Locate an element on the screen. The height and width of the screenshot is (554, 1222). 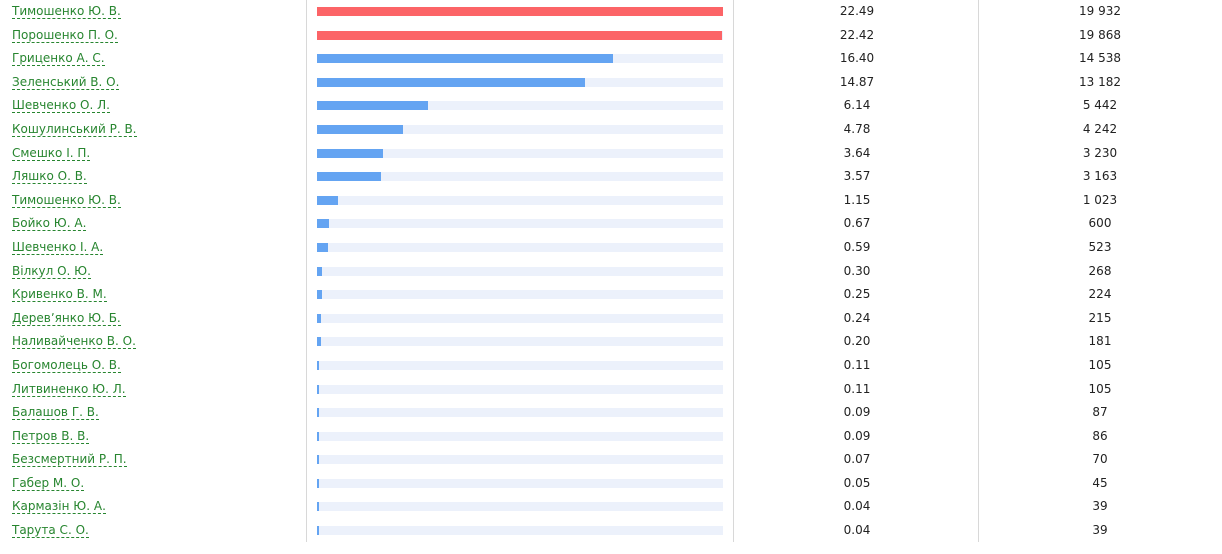
table-row: Смешко І. П. 3.64 3 230 is located at coordinates (611, 154).